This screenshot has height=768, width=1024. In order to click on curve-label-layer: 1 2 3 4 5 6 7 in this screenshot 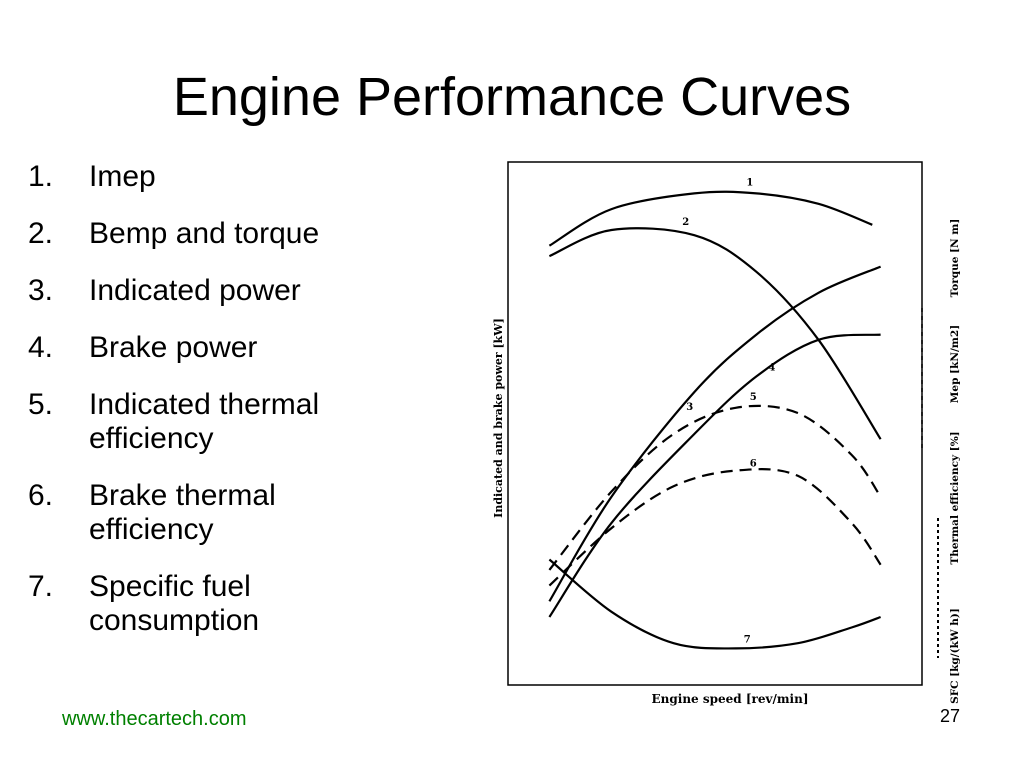, I will do `click(728, 411)`.